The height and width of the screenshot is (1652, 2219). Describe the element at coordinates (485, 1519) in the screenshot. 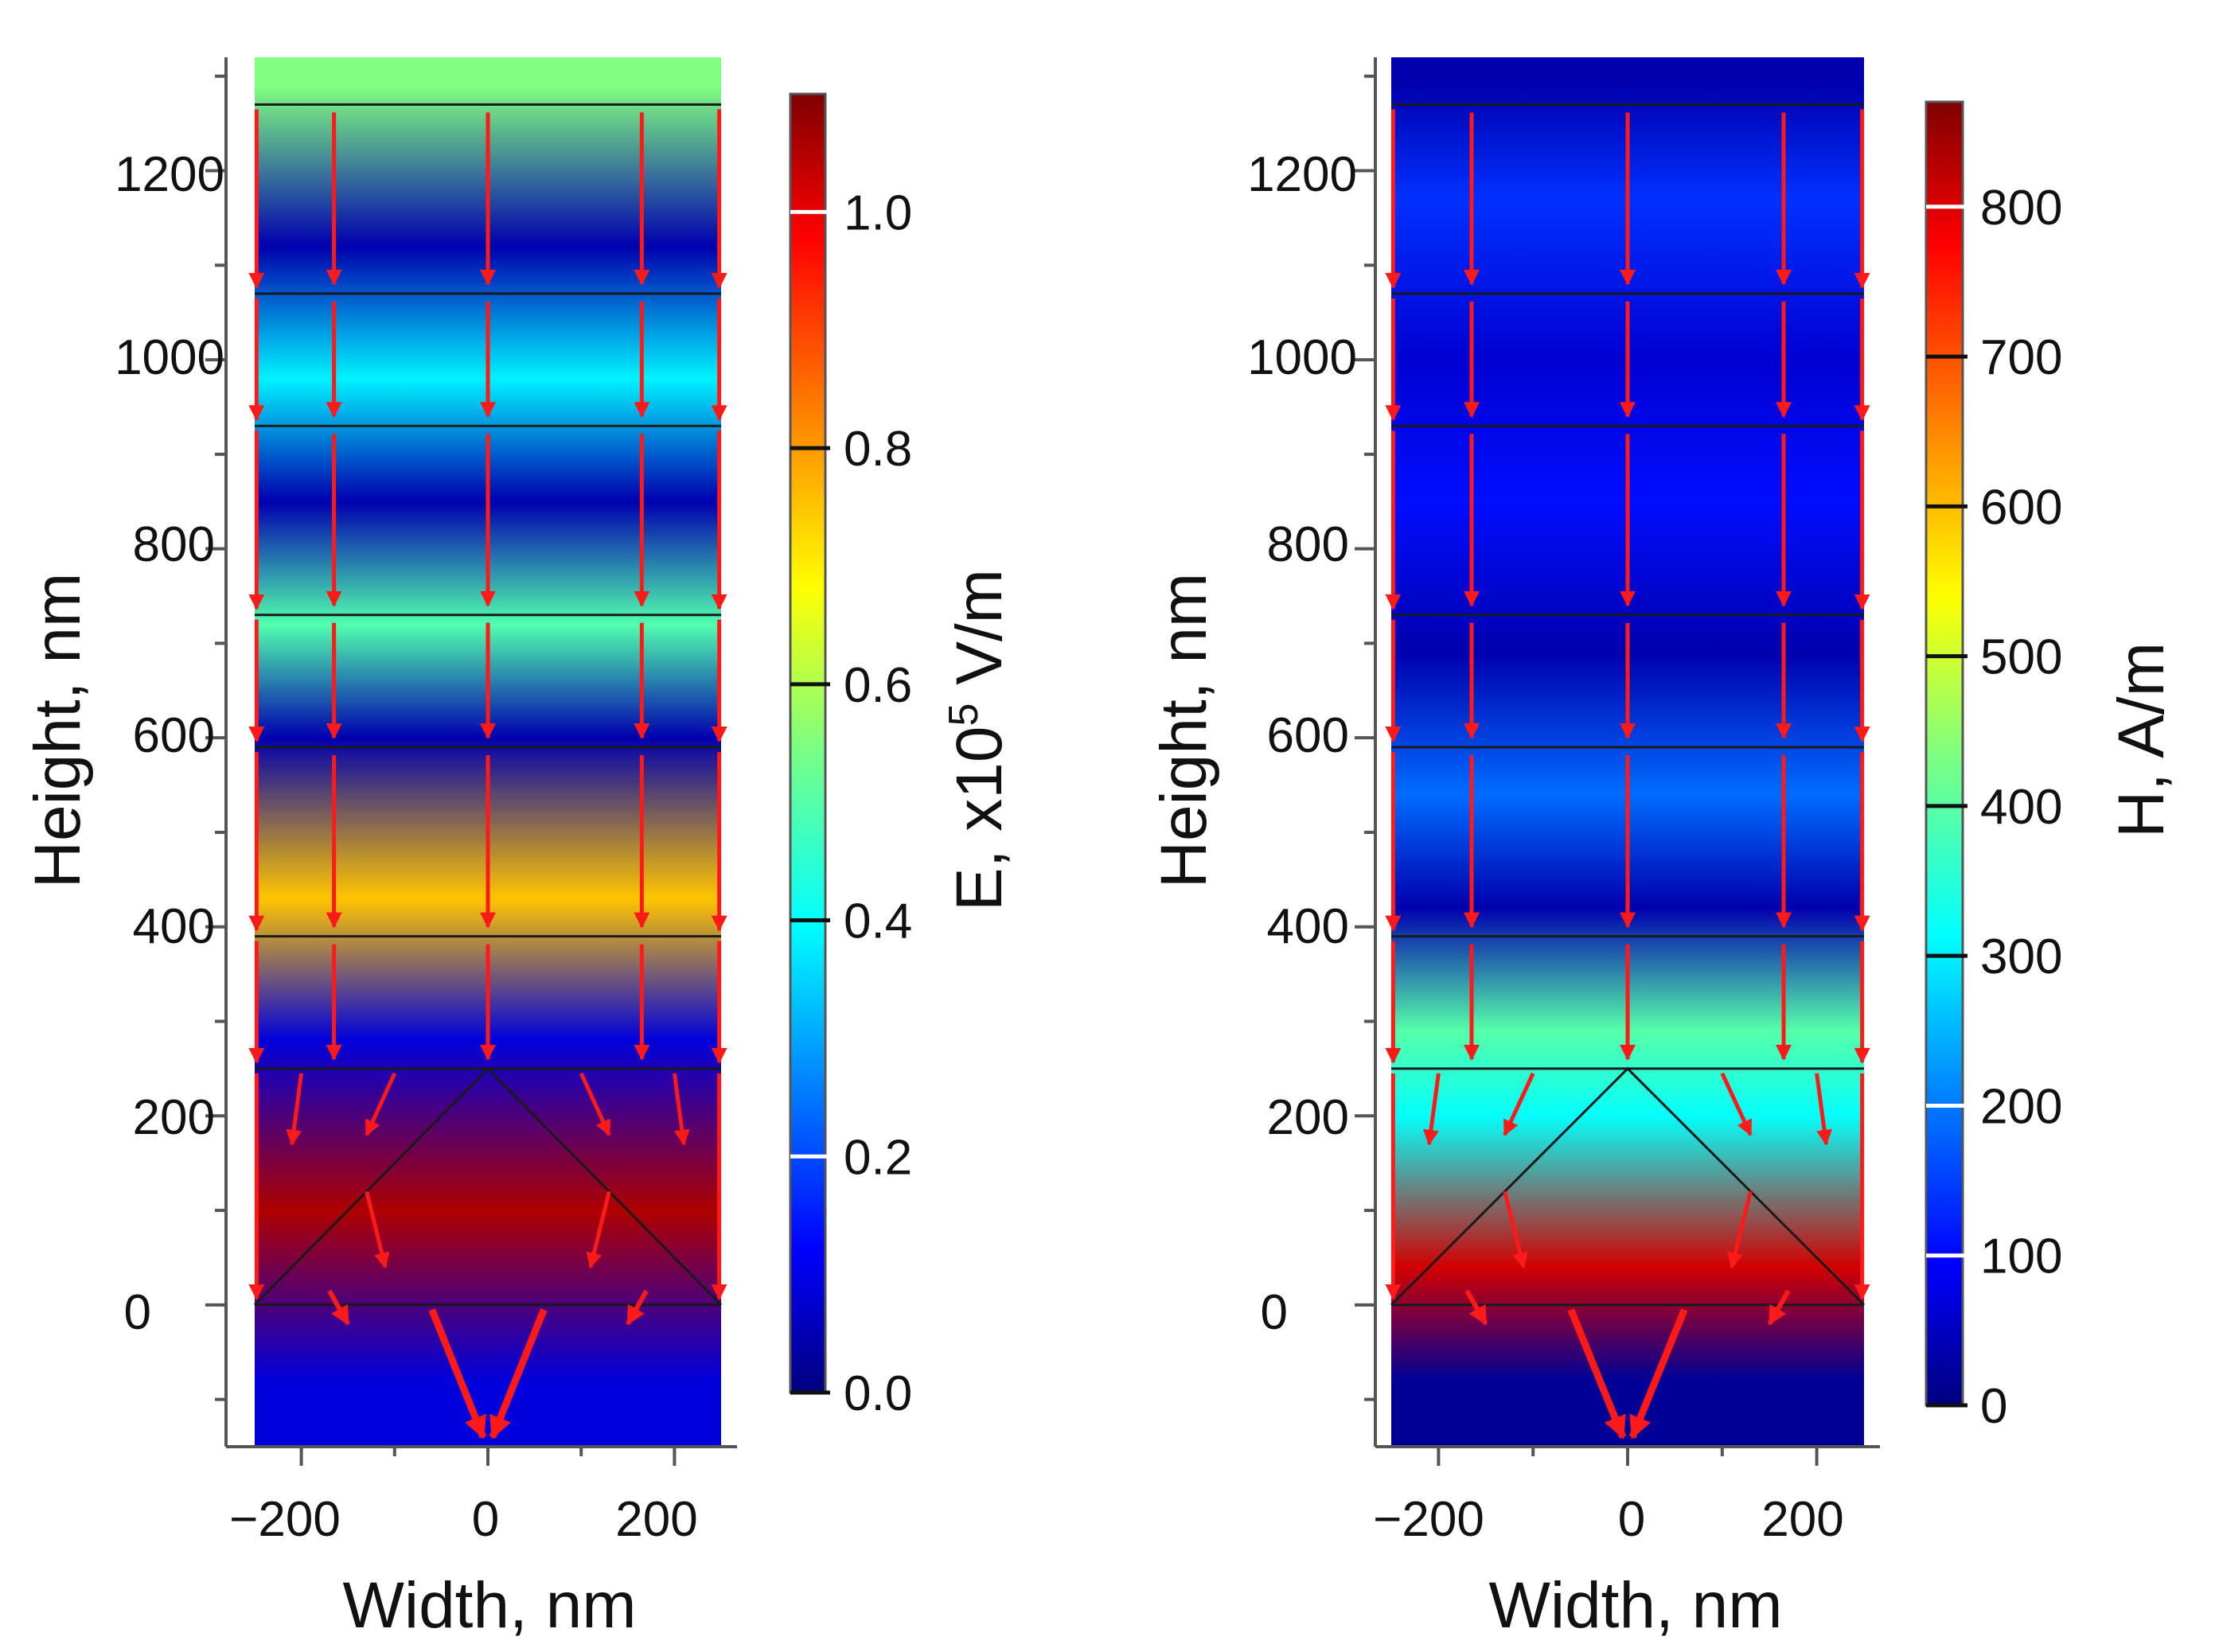

I see `e-x-tick-label: 0` at that location.